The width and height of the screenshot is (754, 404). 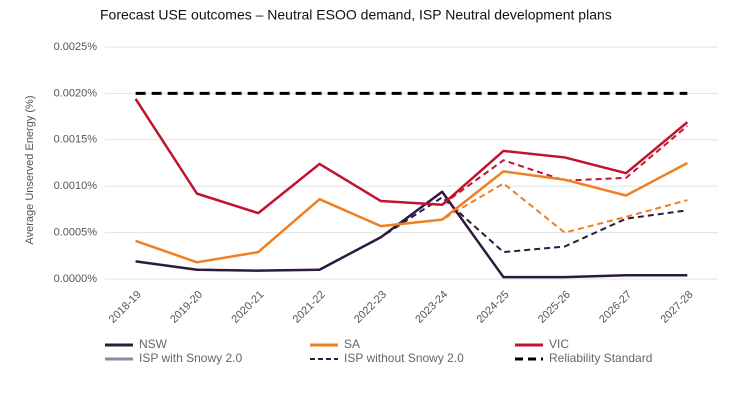 I want to click on x-tick-label: 2023-24, so click(x=431, y=307).